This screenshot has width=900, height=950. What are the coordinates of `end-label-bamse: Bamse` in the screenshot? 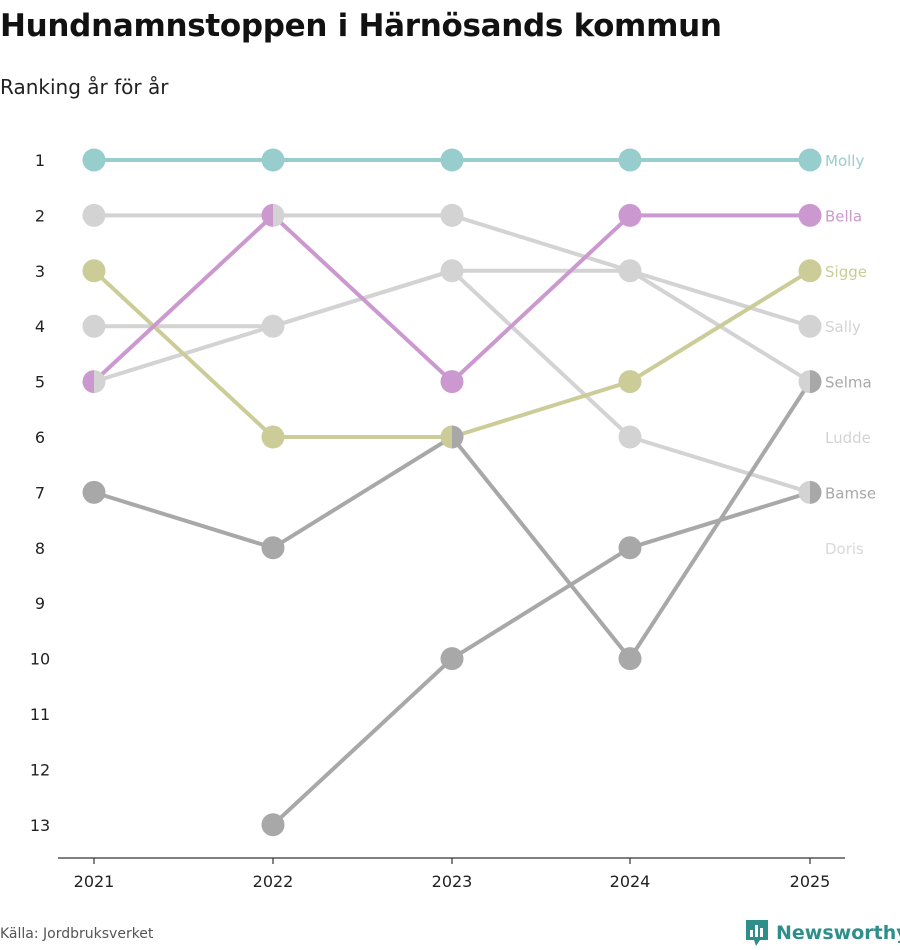 It's located at (850, 493).